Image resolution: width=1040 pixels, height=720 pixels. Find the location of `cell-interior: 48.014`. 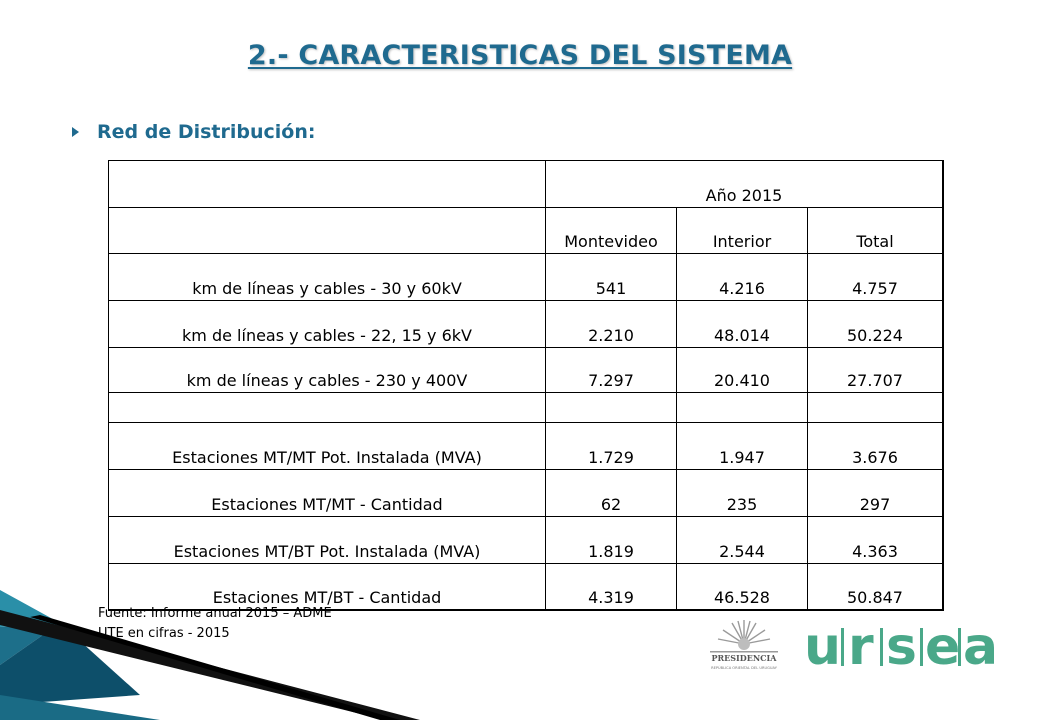

cell-interior: 48.014 is located at coordinates (742, 324).